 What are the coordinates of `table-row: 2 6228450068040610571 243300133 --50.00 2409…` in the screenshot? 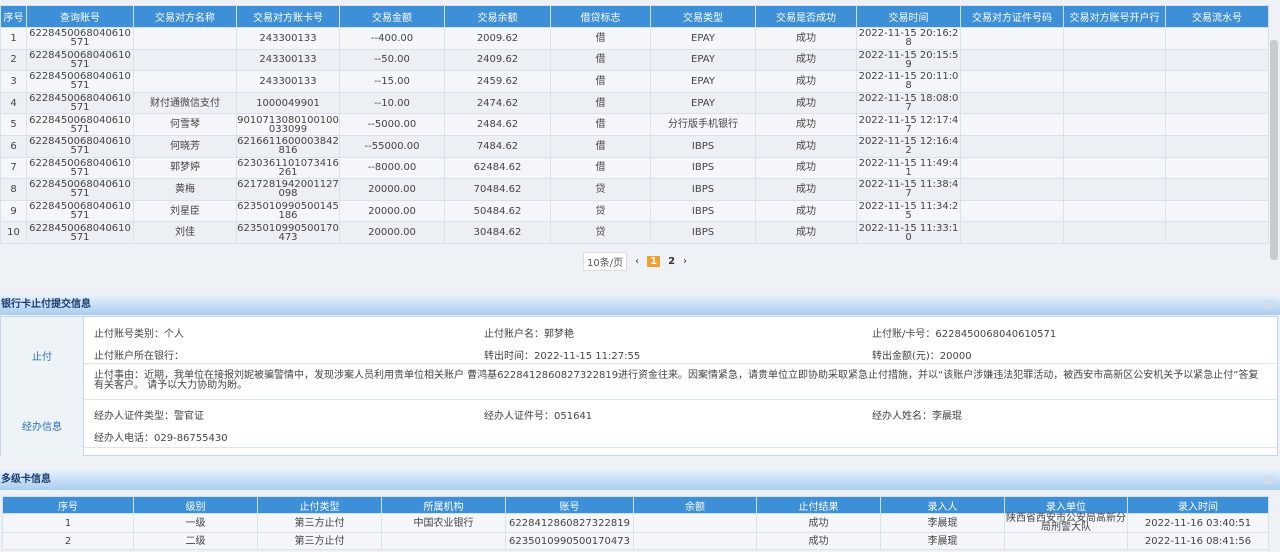 It's located at (634, 60).